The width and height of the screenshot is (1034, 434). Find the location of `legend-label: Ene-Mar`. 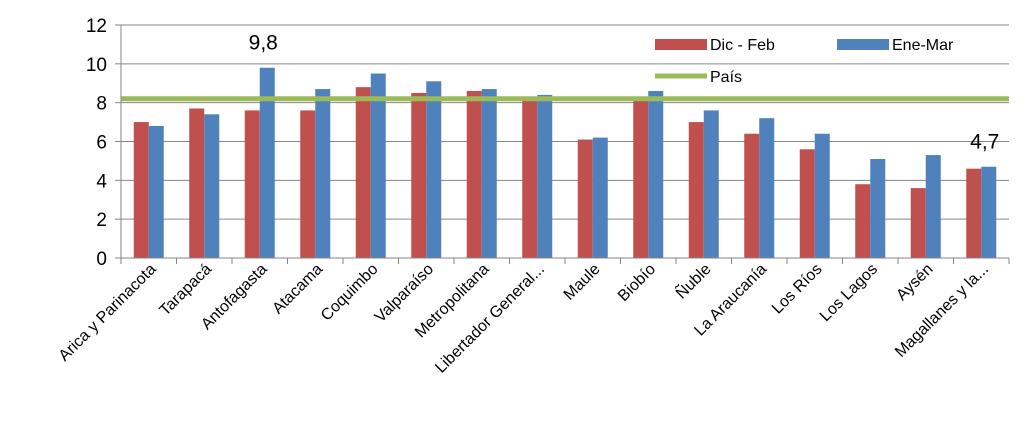

legend-label: Ene-Mar is located at coordinates (923, 45).